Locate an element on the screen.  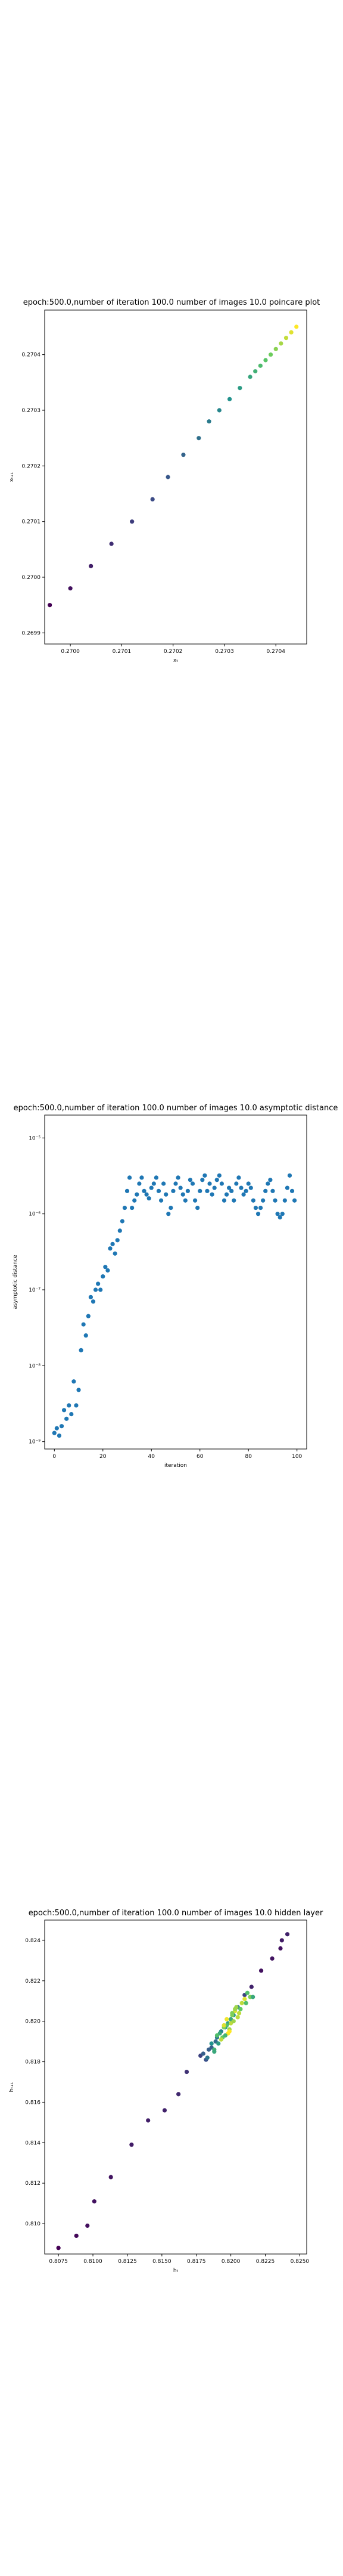
asymptotic-y-tick-label: 10⁻⁸ is located at coordinates (35, 1366).